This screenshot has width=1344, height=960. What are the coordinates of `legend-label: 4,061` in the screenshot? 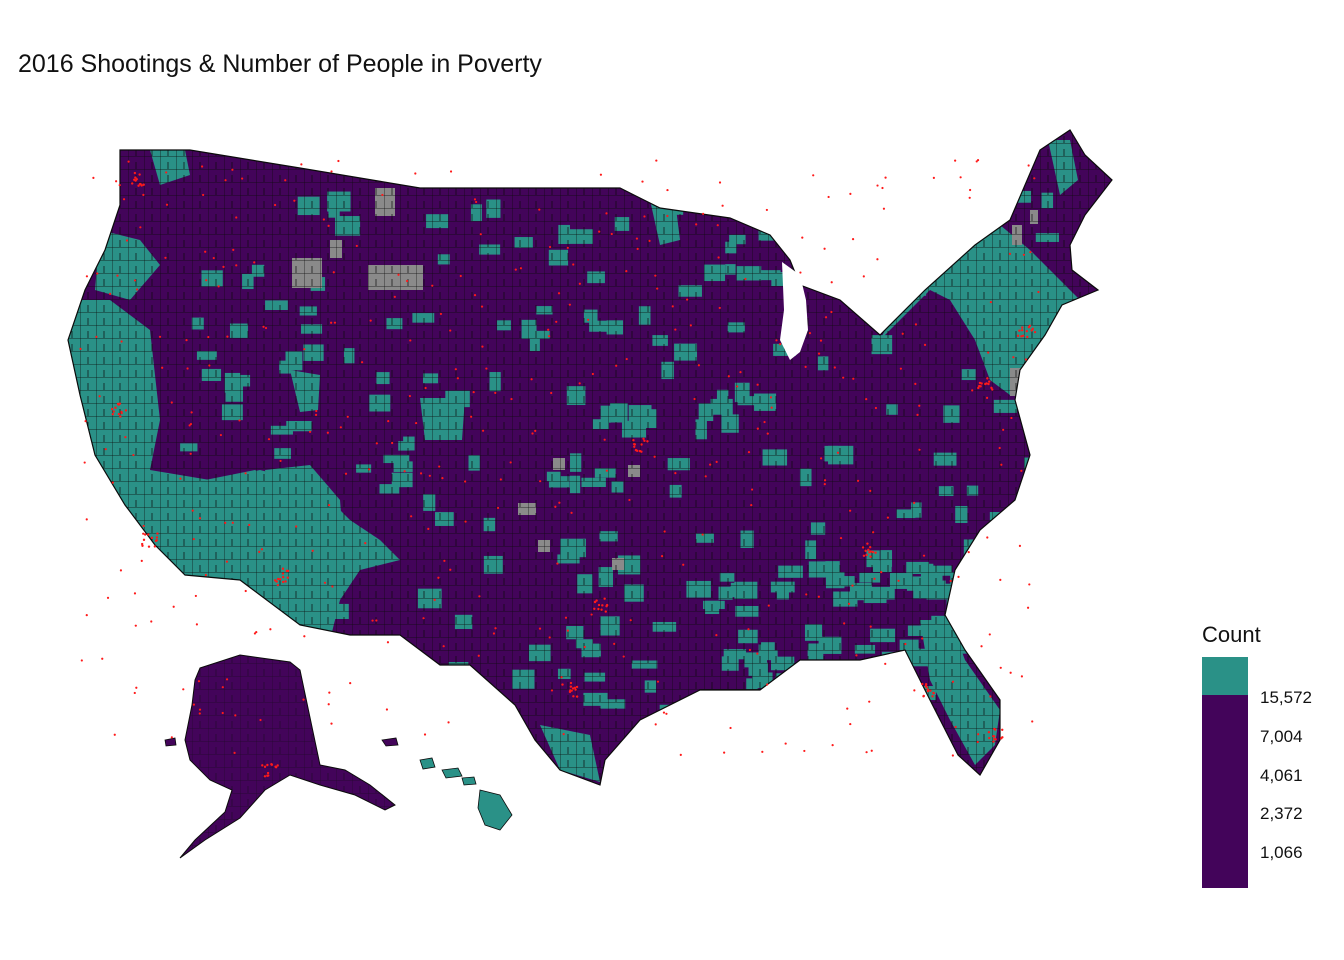 It's located at (1281, 775).